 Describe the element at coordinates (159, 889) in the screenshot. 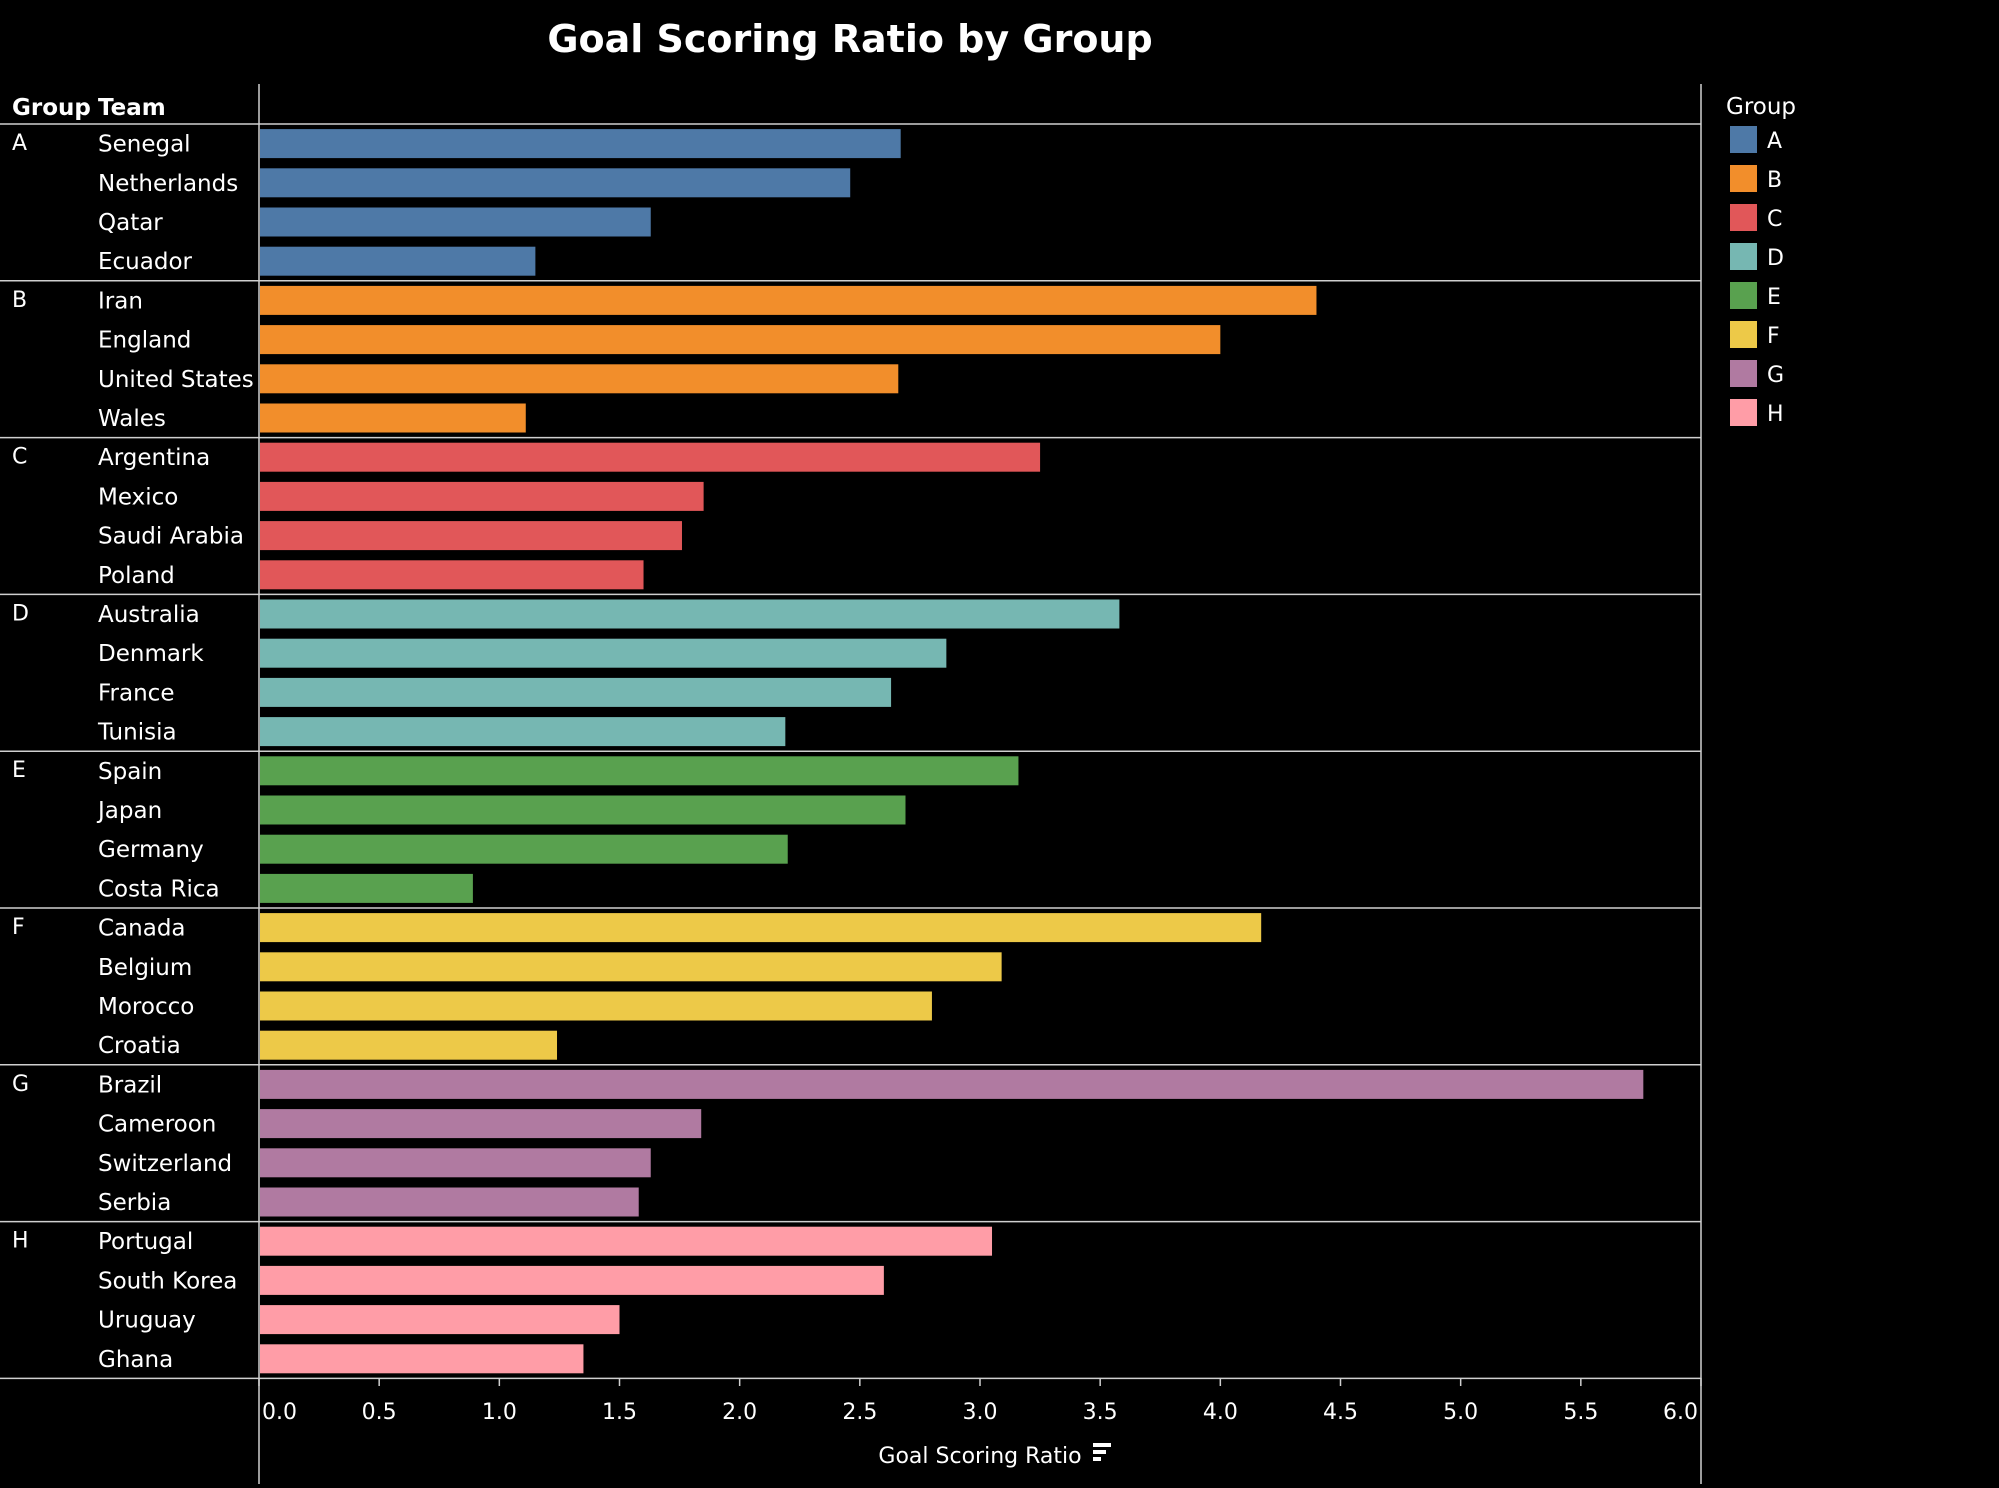

I see `team-label: Costa Rica` at that location.